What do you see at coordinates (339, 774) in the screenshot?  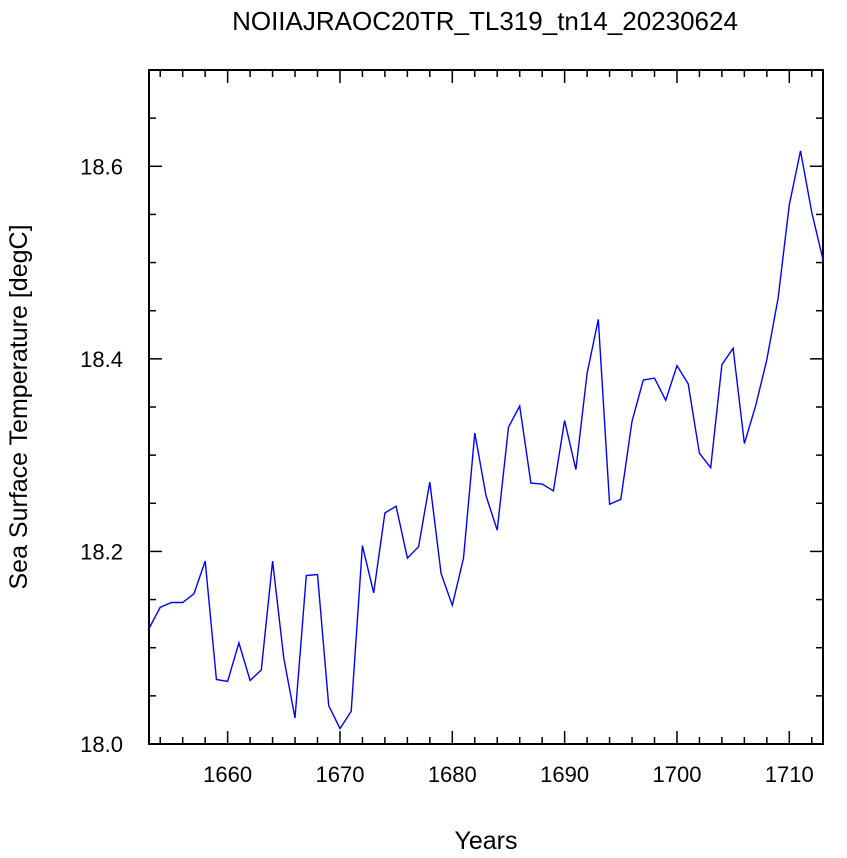 I see `x-tick-label: 1670` at bounding box center [339, 774].